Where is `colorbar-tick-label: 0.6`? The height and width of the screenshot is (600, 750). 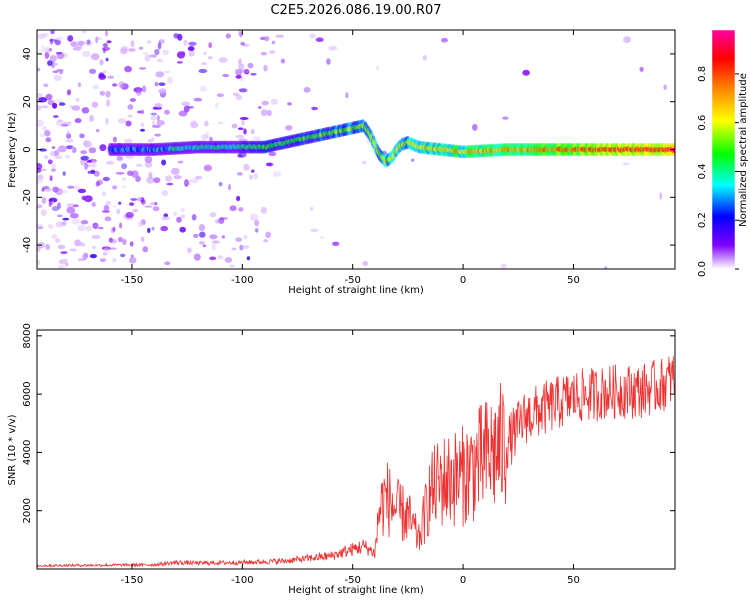
colorbar-tick-label: 0.6 is located at coordinates (702, 123).